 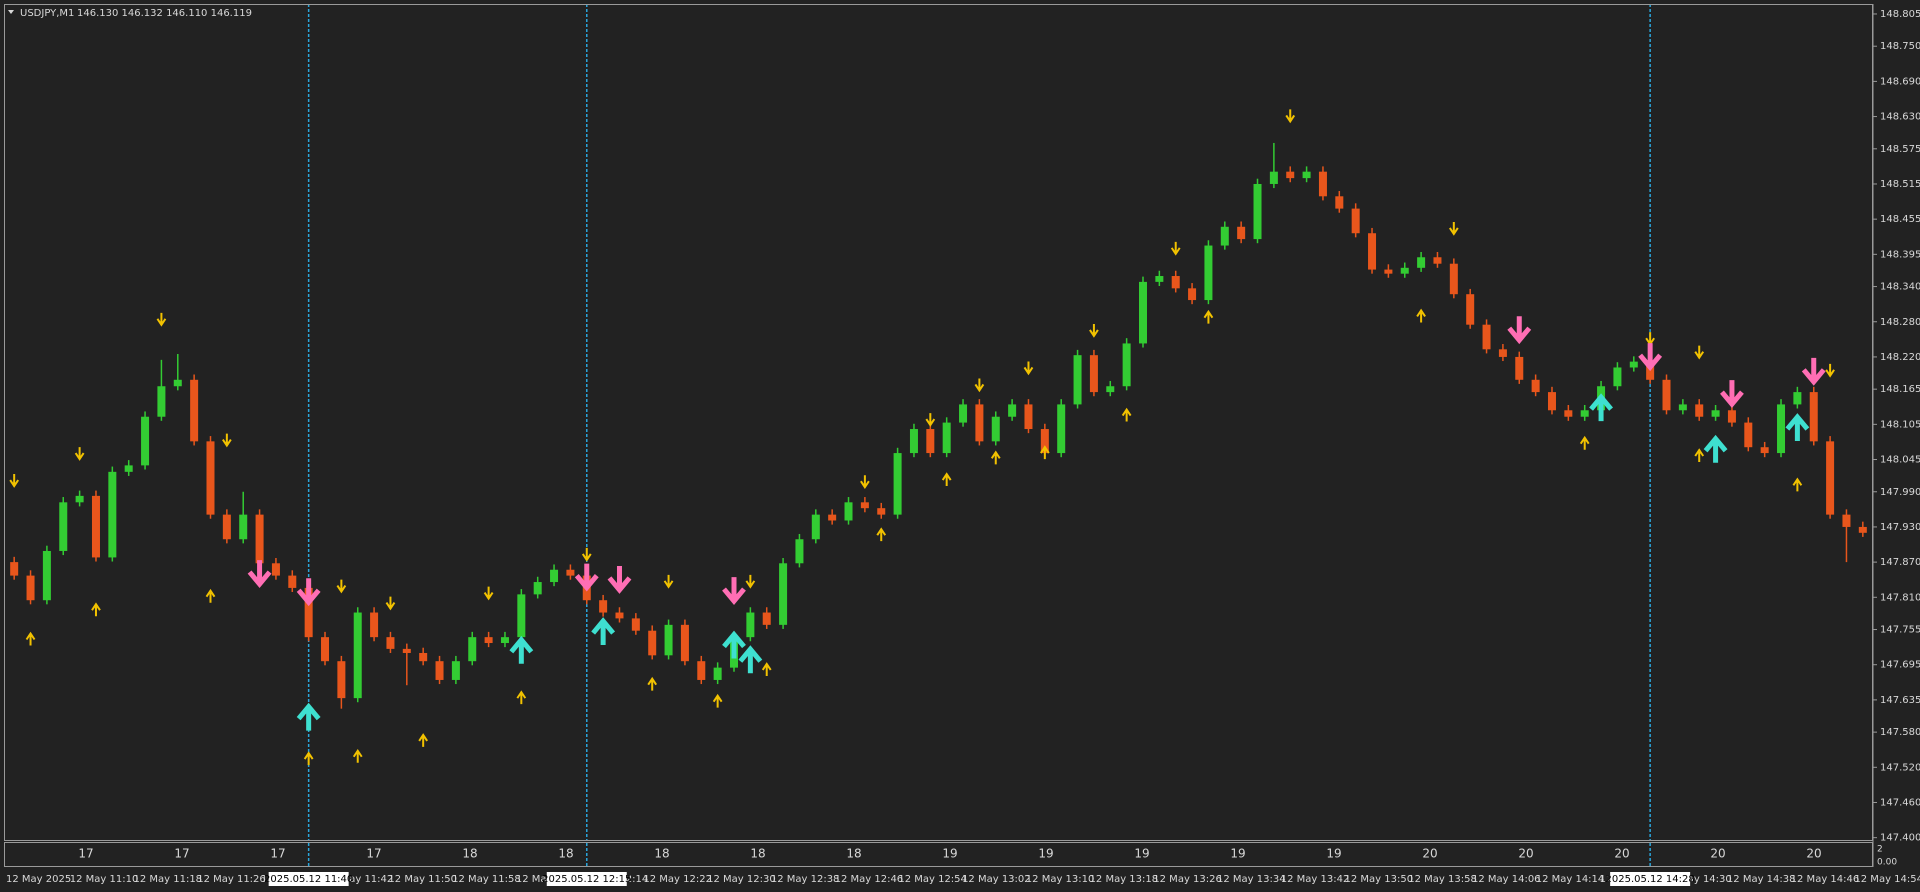 I want to click on header-quote: 146.130 146.132 146.110 146.119, so click(x=164, y=13).